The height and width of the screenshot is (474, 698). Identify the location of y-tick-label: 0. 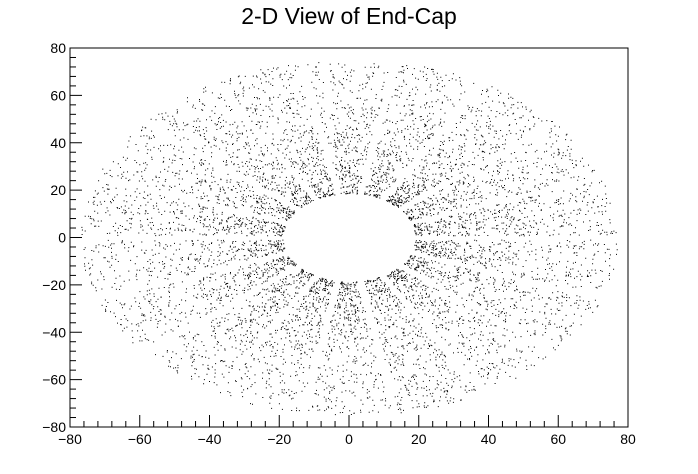
(62, 238).